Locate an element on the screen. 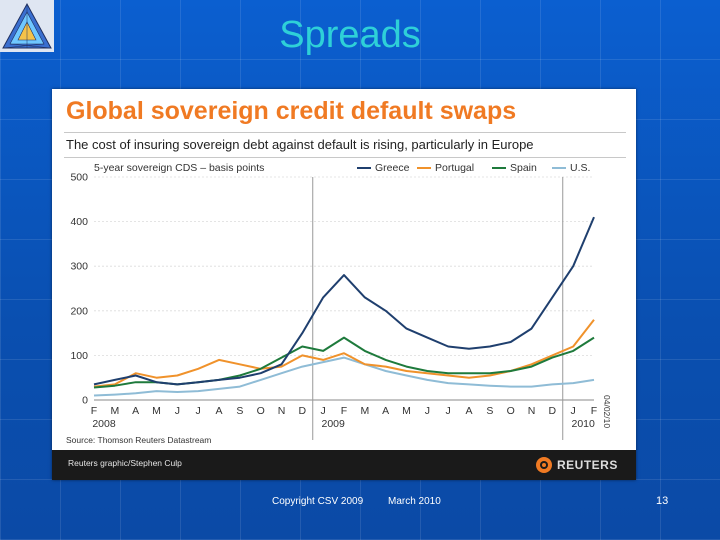 The height and width of the screenshot is (540, 720). series-line-portugal is located at coordinates (344, 353).